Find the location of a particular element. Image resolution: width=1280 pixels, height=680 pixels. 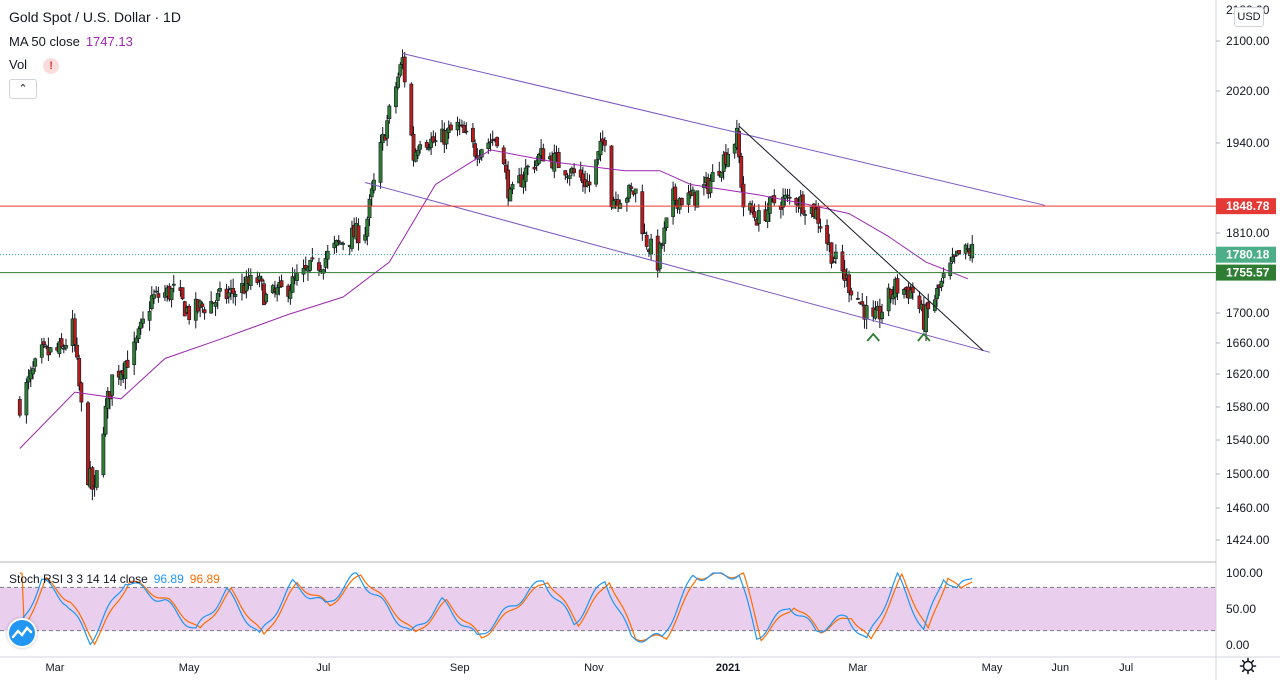

ma-legend: MA 50 close 1747.13 is located at coordinates (71, 41).